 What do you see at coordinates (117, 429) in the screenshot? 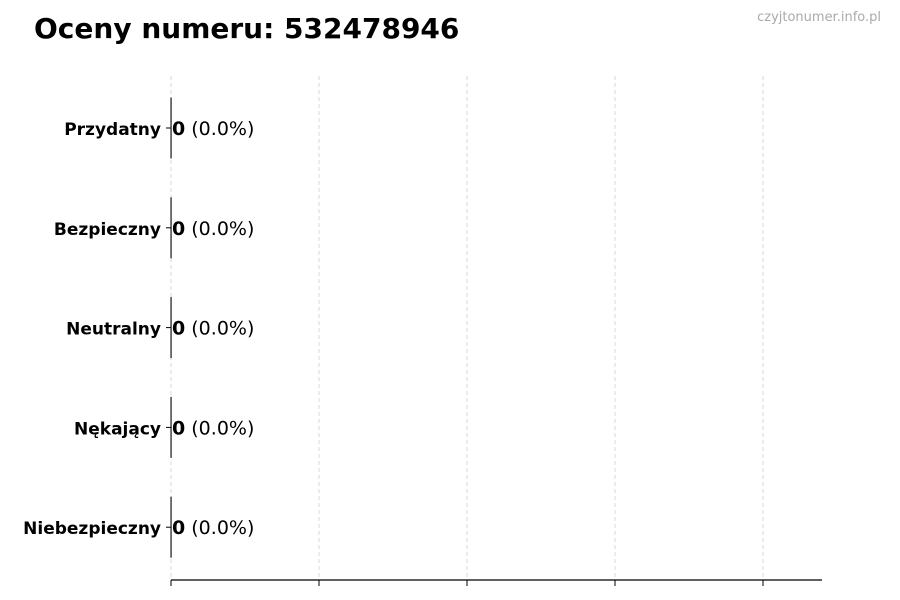
I see `y-tick-label: Nękający` at bounding box center [117, 429].